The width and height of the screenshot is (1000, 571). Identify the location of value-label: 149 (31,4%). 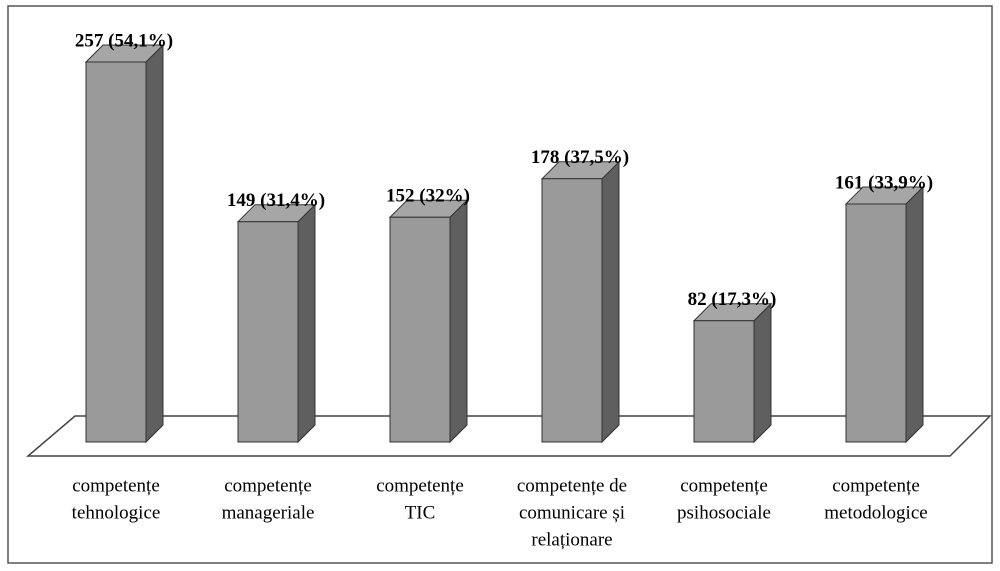
(276, 200).